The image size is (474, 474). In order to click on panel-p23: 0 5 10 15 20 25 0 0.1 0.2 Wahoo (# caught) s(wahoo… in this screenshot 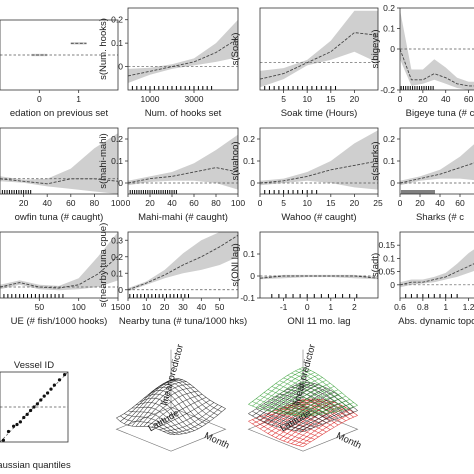, I will do `click(306, 175)`.